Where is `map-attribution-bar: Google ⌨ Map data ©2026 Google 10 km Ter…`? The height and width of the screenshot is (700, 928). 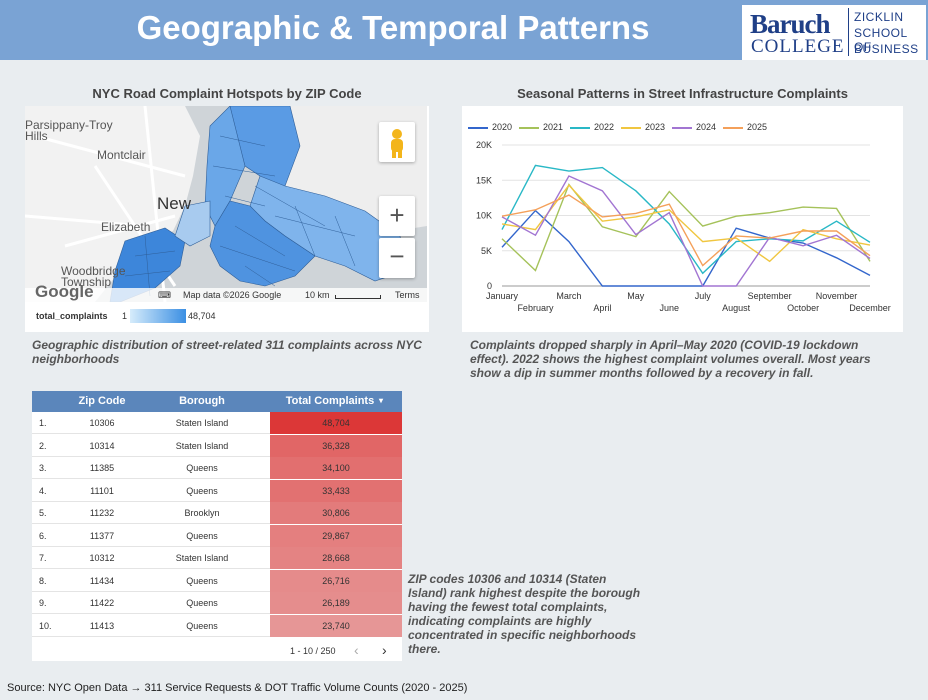 map-attribution-bar: Google ⌨ Map data ©2026 Google 10 km Ter… is located at coordinates (226, 292).